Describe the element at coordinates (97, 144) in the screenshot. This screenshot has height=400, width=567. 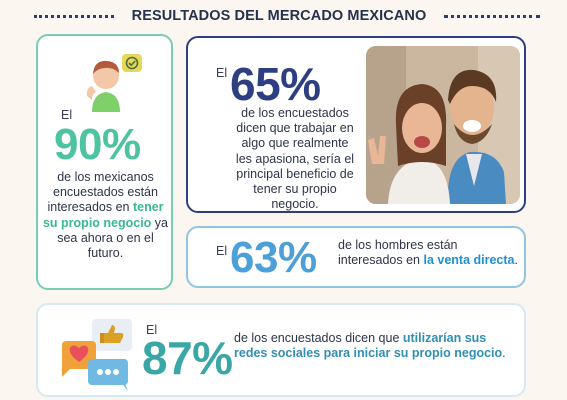
I see `stat-percent-90: 90%` at that location.